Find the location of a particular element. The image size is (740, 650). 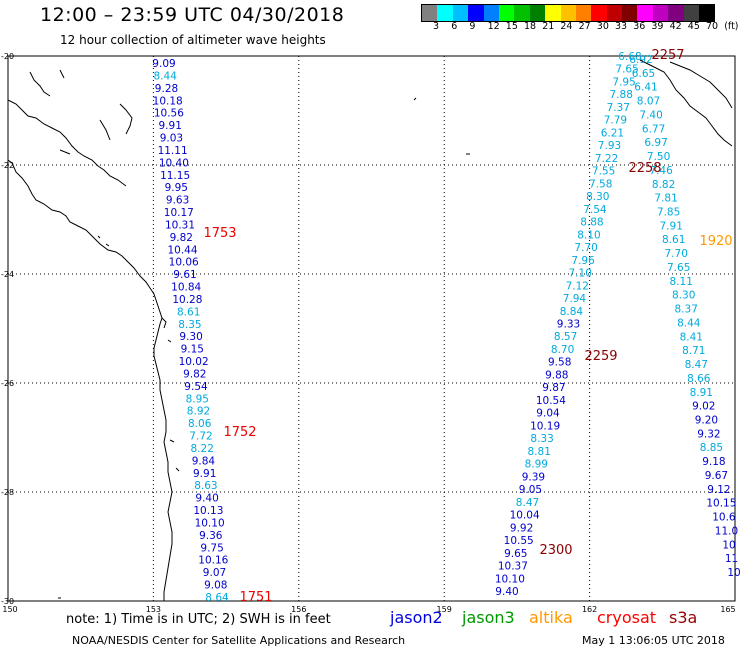

track-c-value: 7.40 is located at coordinates (650, 116).